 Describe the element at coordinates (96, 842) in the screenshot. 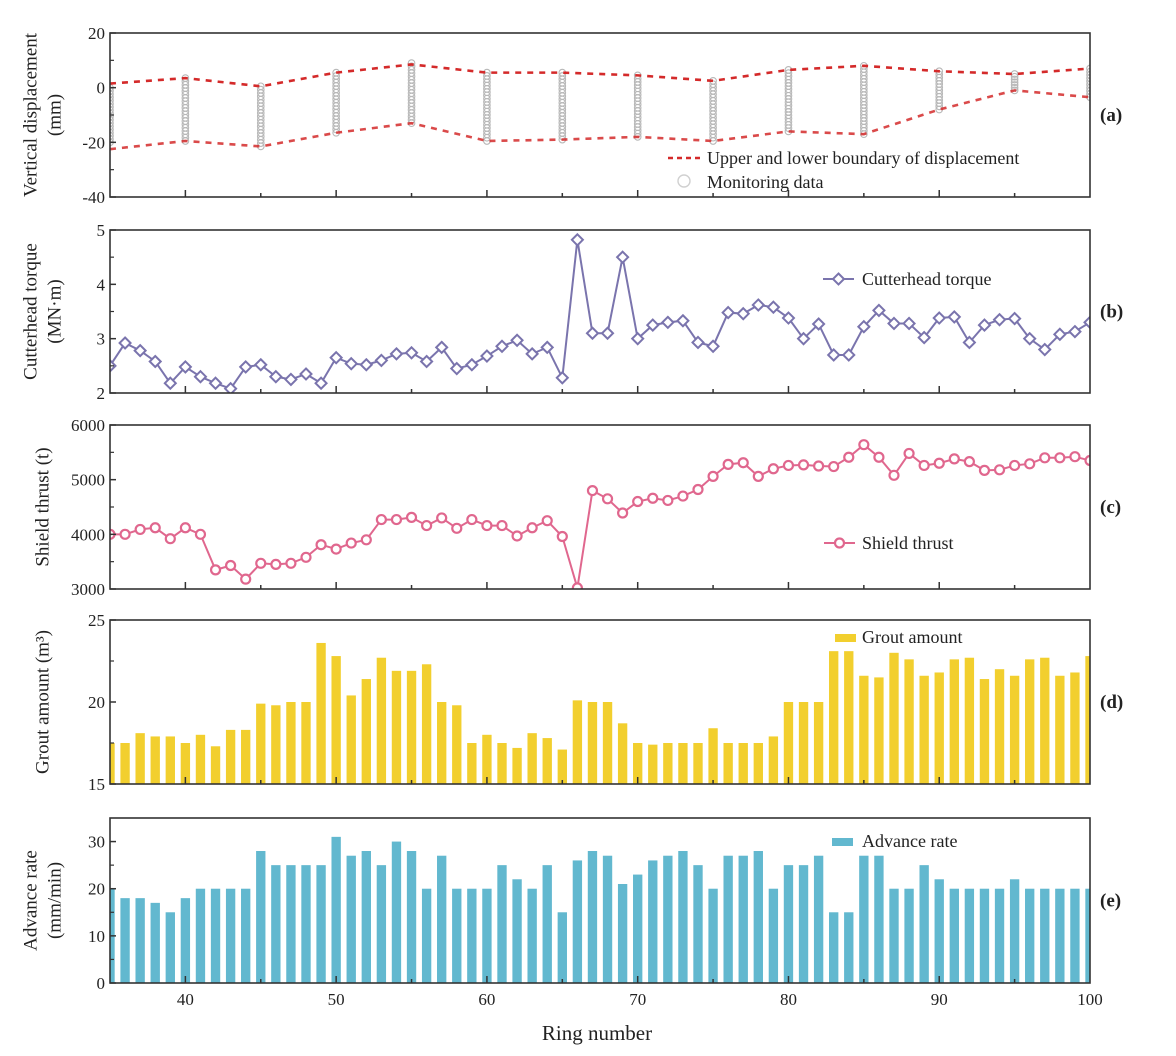

I see `y-tick-label: 30` at that location.